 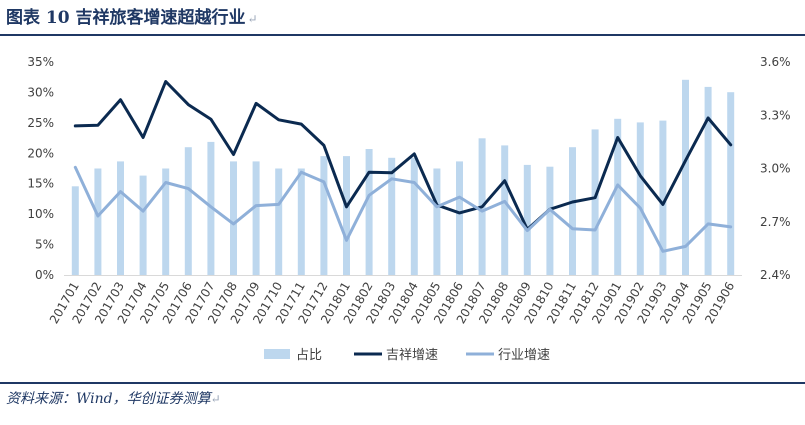 What do you see at coordinates (40, 214) in the screenshot?
I see `y-left-tick-label: 10%` at bounding box center [40, 214].